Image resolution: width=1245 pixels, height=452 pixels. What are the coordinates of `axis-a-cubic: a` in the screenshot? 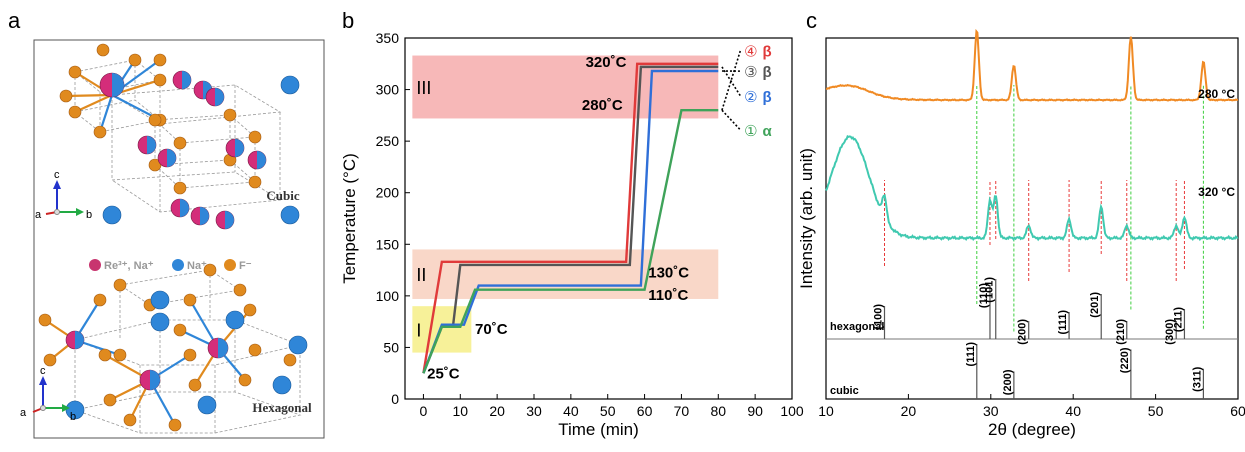 It's located at (38, 215).